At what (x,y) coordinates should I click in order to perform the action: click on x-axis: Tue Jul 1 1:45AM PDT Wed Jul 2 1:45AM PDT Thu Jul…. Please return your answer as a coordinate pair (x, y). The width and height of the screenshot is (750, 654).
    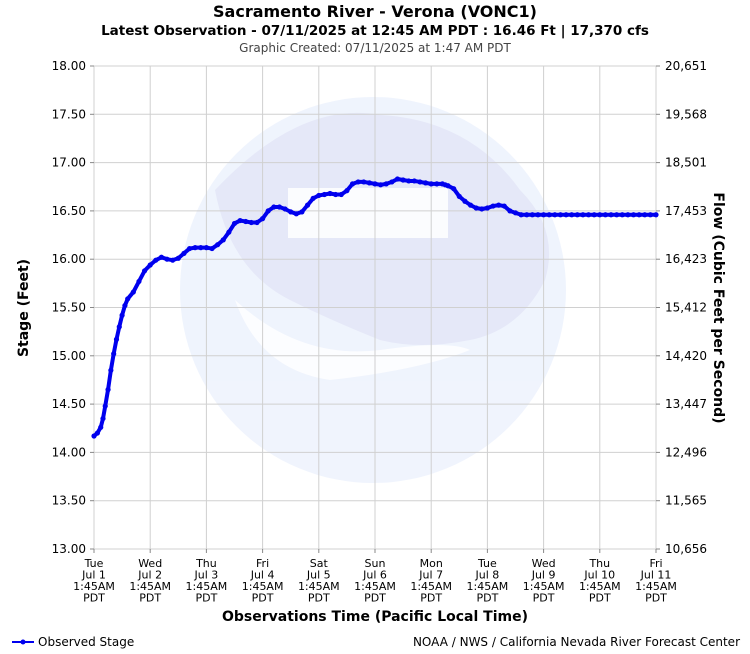
    Looking at the image, I should click on (375, 577).